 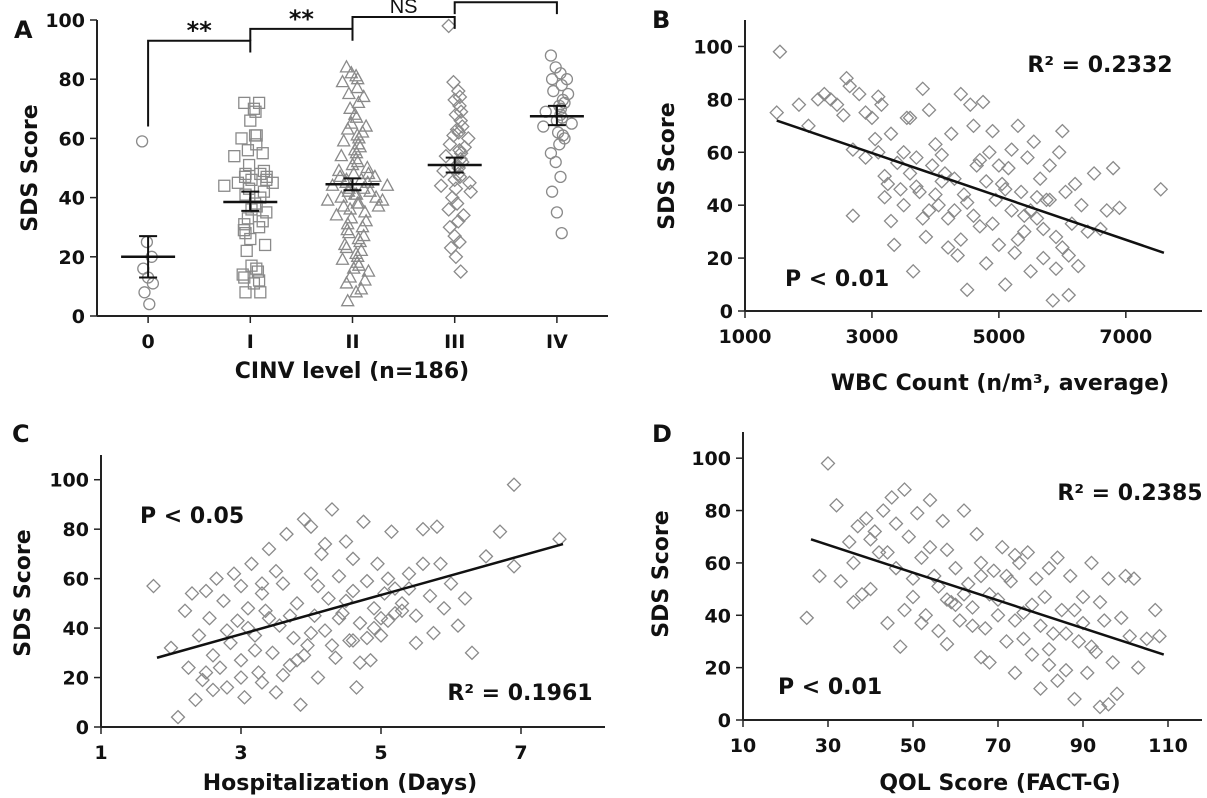 What do you see at coordinates (352, 371) in the screenshot?
I see `x-axis-label: CINV level (n=186)` at bounding box center [352, 371].